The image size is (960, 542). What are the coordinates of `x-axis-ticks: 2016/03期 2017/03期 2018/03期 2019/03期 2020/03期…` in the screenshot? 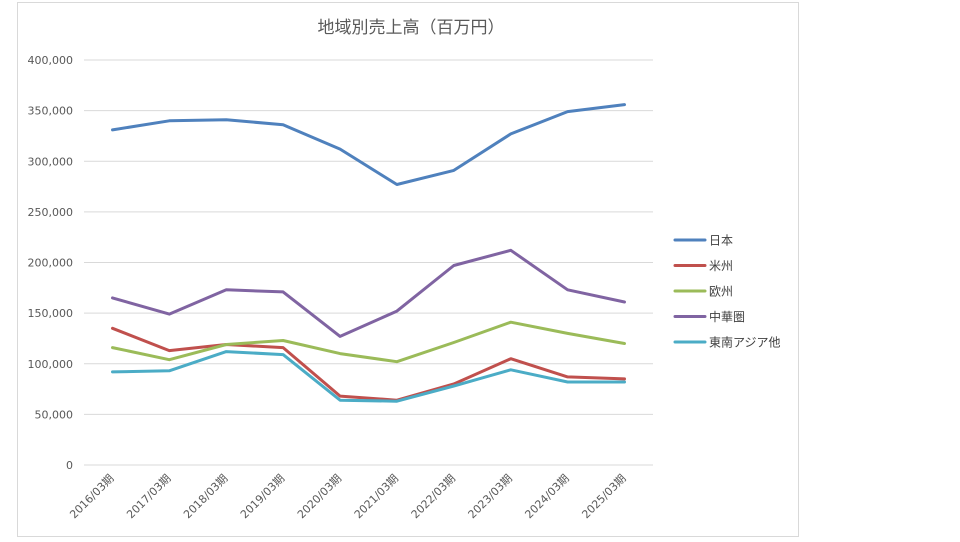 It's located at (347, 496).